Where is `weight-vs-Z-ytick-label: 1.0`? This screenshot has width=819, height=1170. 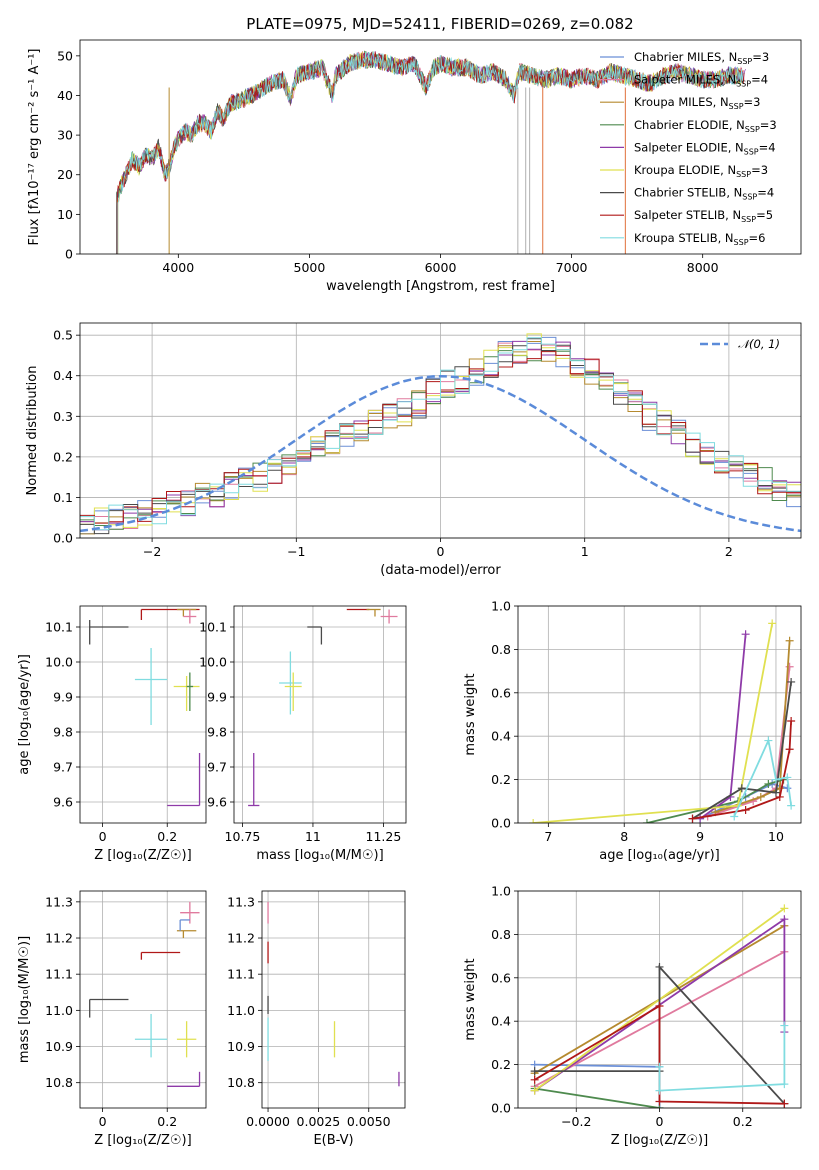
weight-vs-Z-ytick-label: 1.0 is located at coordinates (501, 891).